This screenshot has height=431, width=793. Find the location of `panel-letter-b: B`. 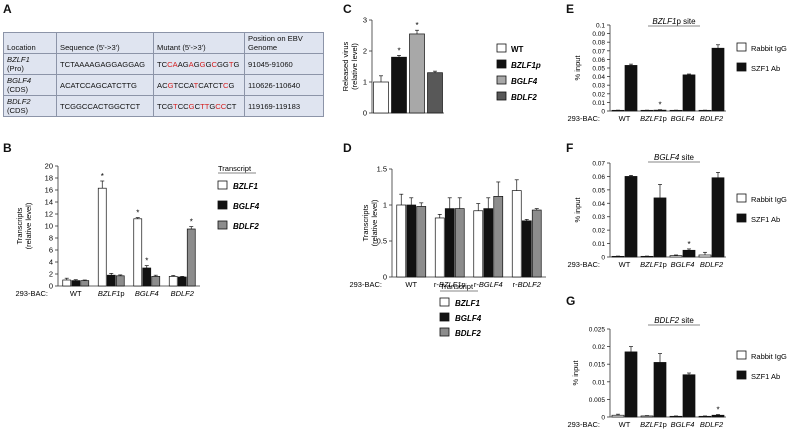

panel-letter-b: B is located at coordinates (7, 148).